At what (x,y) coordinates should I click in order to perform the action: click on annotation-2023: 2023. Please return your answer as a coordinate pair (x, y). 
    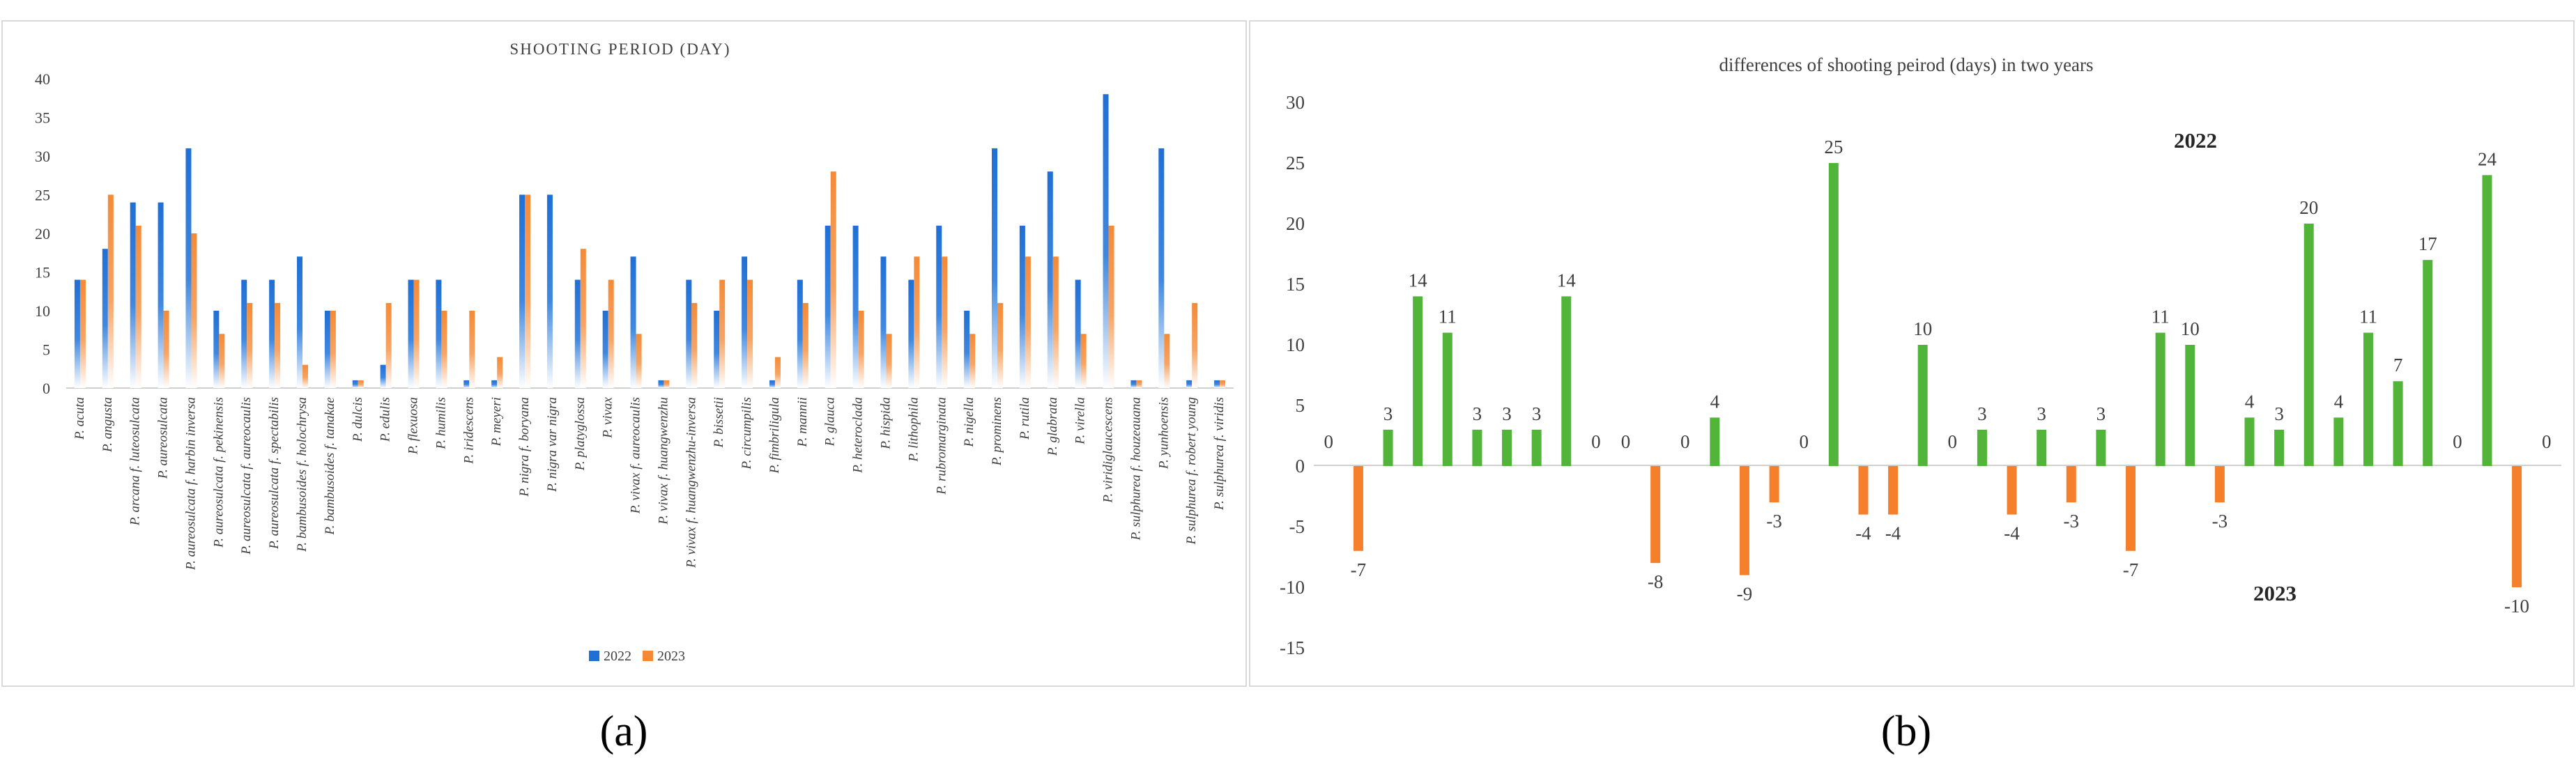
    Looking at the image, I should click on (2275, 593).